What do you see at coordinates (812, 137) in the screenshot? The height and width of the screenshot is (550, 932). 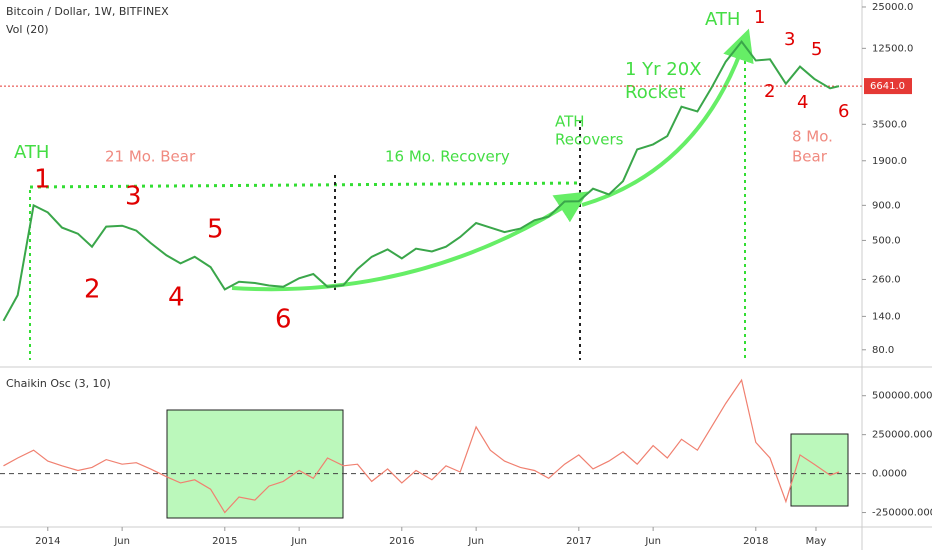 I see `annotation: 8 Mo.` at bounding box center [812, 137].